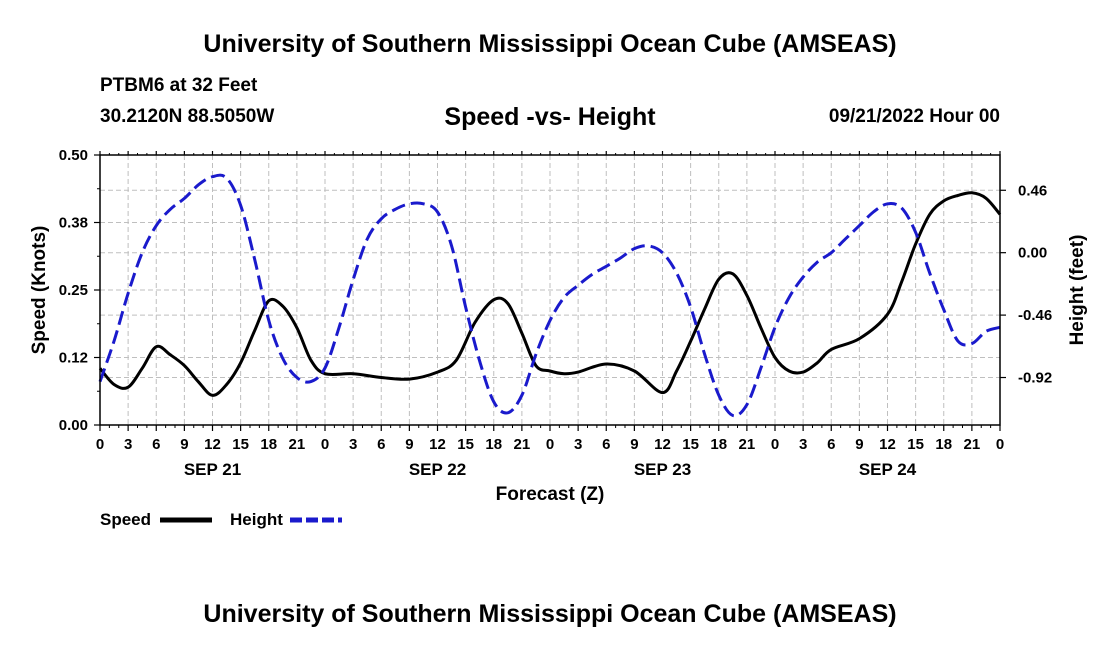 This screenshot has height=650, width=1100. What do you see at coordinates (437, 469) in the screenshot?
I see `day-label: SEP 22` at bounding box center [437, 469].